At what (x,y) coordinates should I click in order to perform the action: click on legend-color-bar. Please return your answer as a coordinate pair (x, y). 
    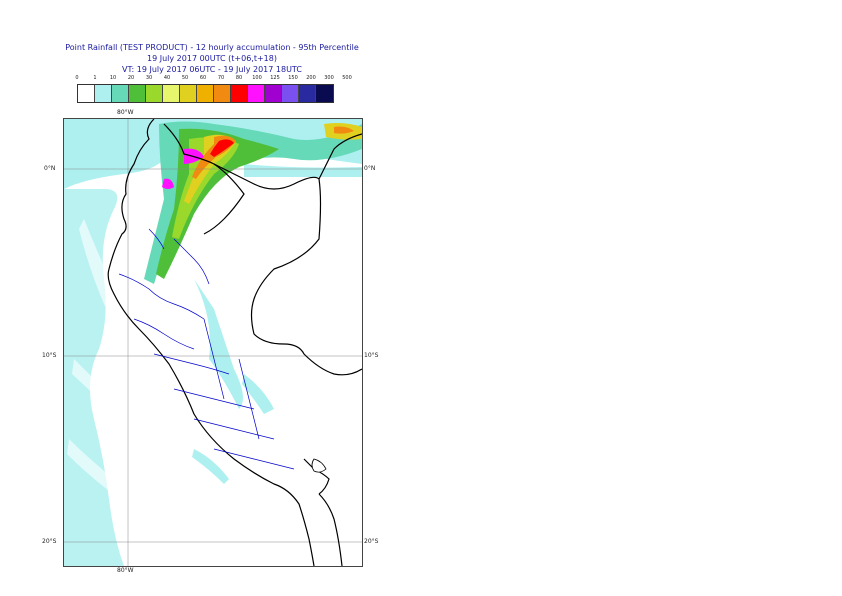
    Looking at the image, I should click on (205, 93).